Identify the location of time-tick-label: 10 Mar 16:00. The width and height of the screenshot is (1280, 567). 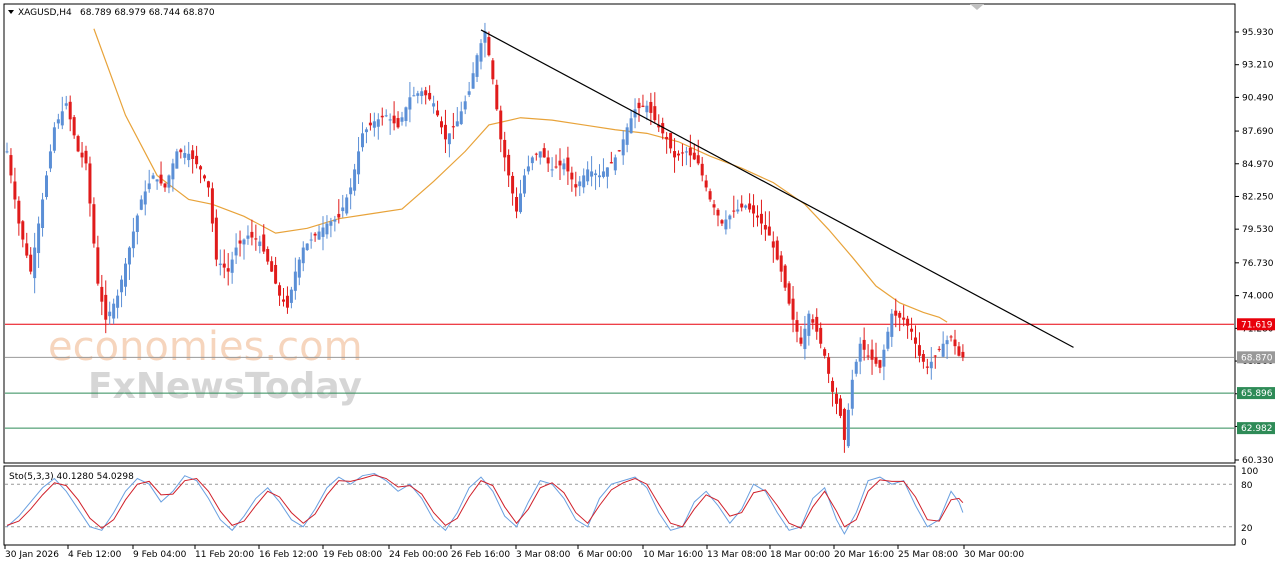
(673, 555).